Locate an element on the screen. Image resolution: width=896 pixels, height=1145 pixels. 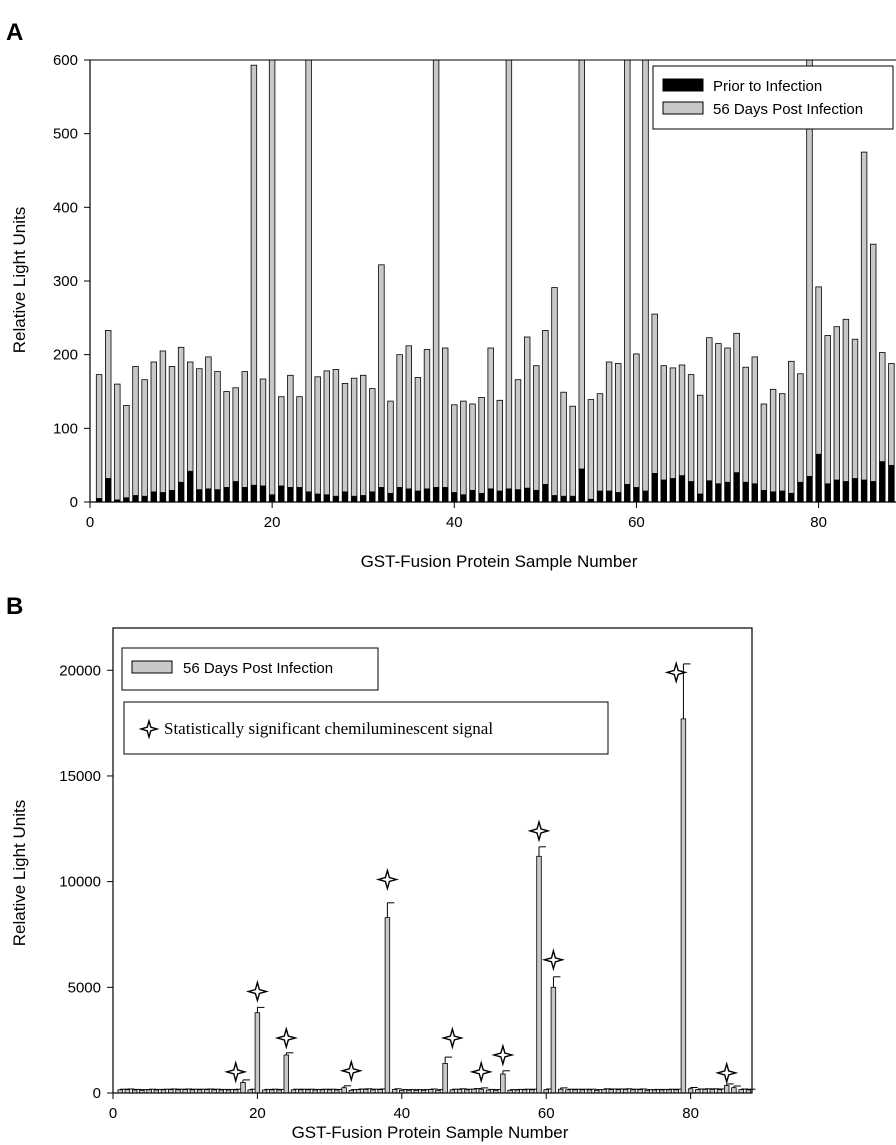
x-tick-label: 20 is located at coordinates (272, 522).